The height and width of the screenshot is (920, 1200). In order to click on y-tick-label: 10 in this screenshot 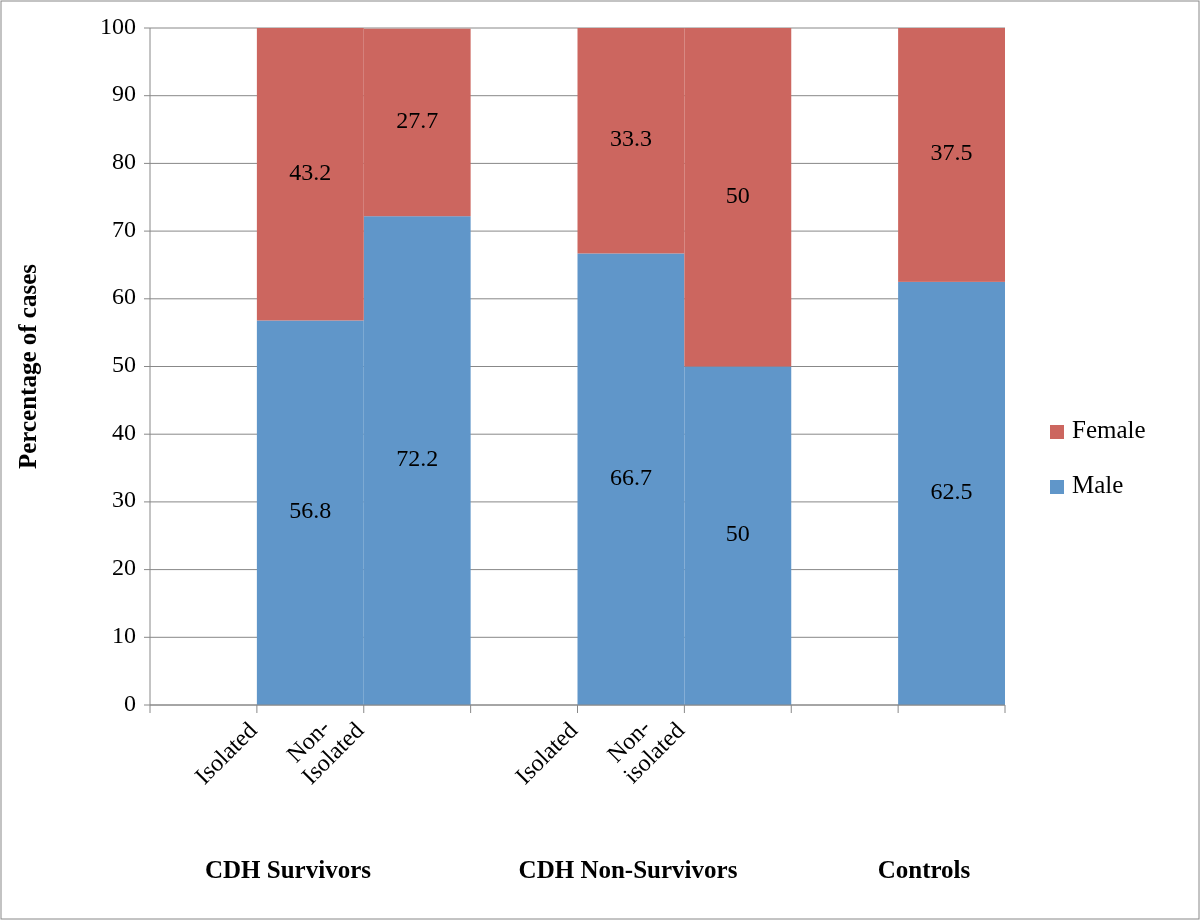, I will do `click(124, 634)`.